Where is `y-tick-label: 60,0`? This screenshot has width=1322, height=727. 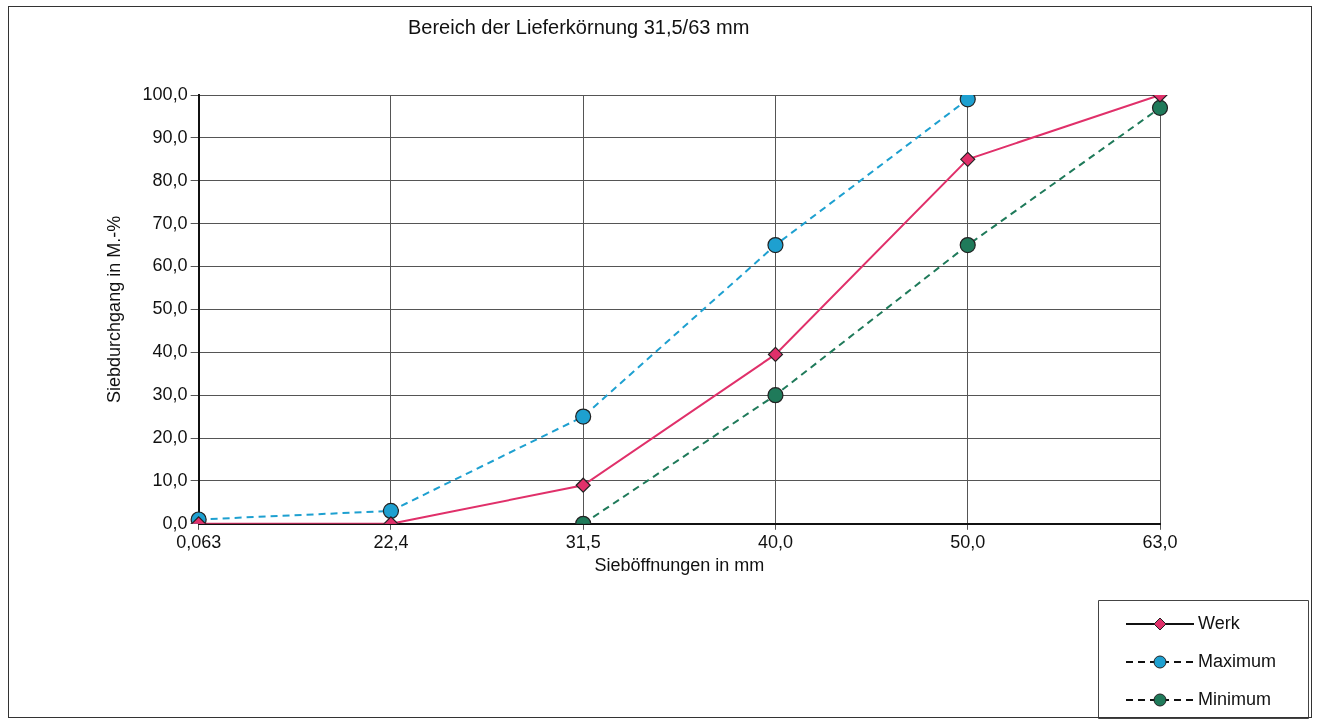 y-tick-label: 60,0 is located at coordinates (170, 265).